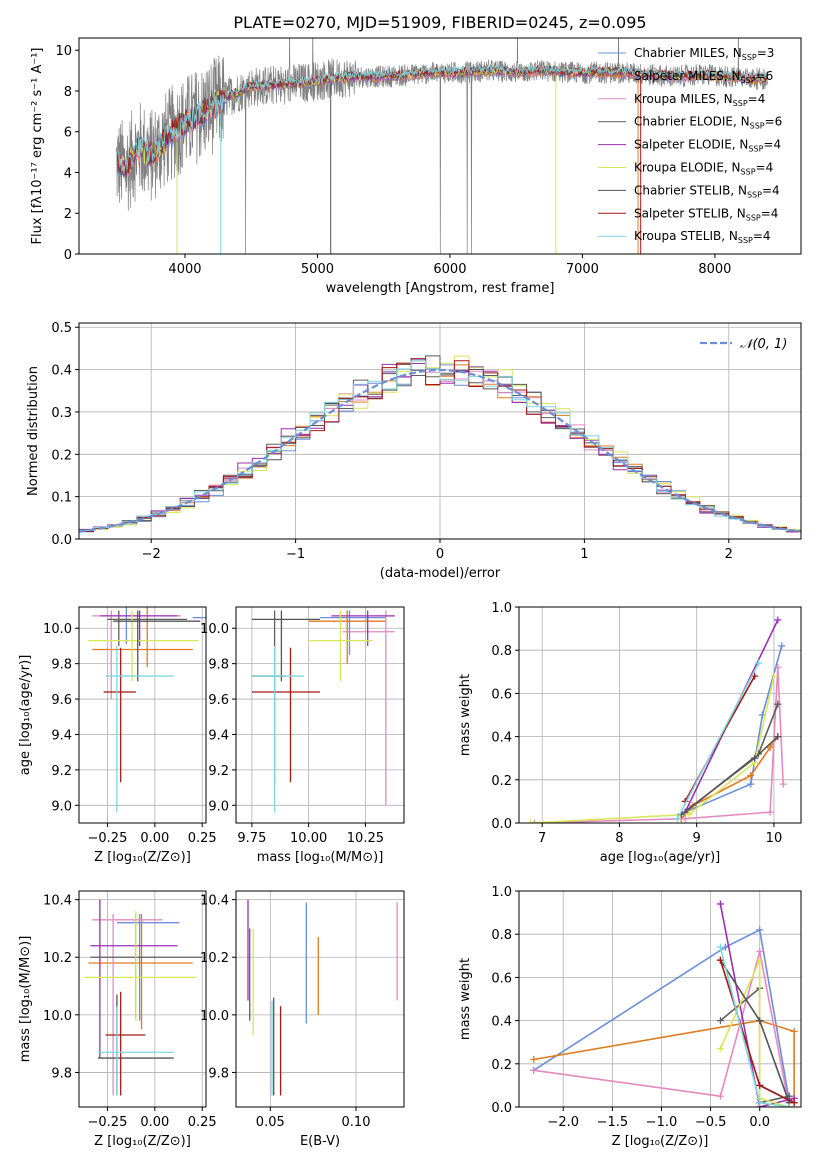 This screenshot has width=819, height=1170. What do you see at coordinates (184, 269) in the screenshot?
I see `x-tick-label: 4000` at bounding box center [184, 269].